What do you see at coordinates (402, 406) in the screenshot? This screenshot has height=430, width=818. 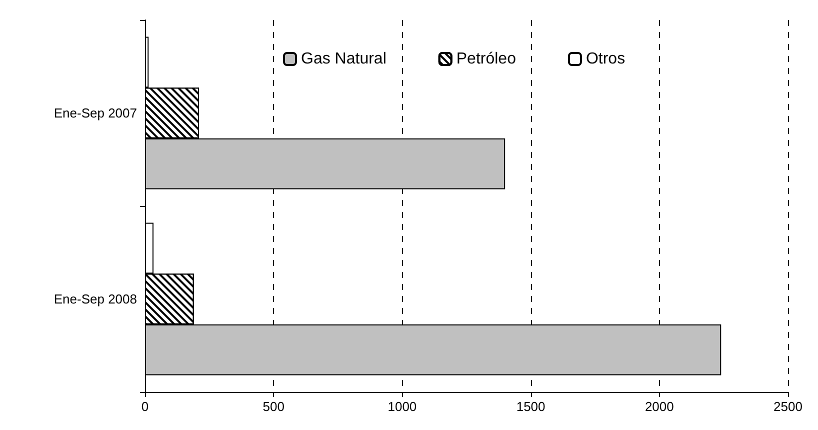 I see `x-tick-label: 1000` at bounding box center [402, 406].